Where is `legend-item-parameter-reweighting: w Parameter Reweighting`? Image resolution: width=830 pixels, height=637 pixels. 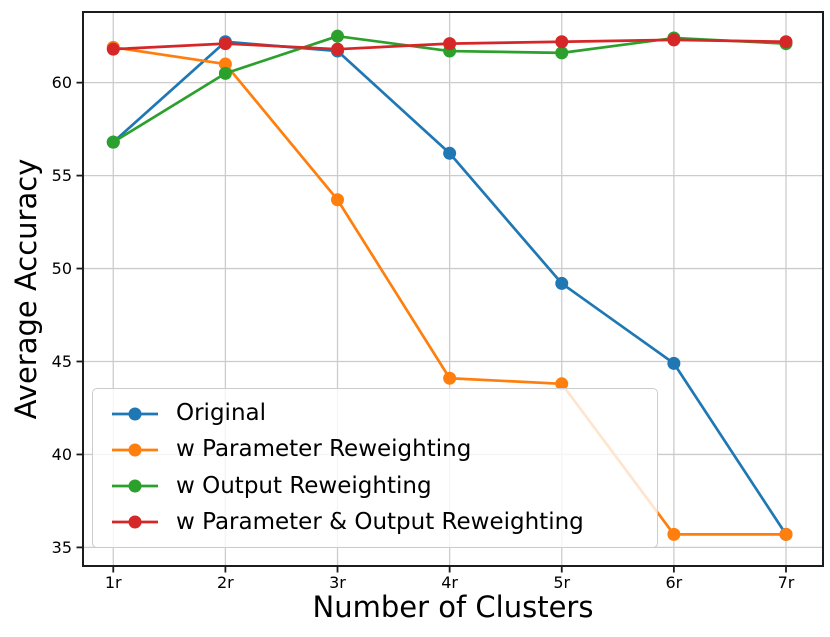
legend-item-parameter-reweighting: w Parameter Reweighting is located at coordinates (384, 449).